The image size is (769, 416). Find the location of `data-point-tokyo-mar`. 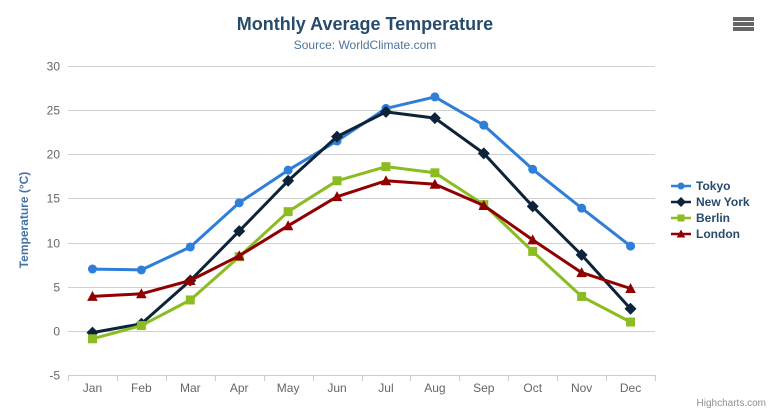

data-point-tokyo-mar is located at coordinates (190, 247).